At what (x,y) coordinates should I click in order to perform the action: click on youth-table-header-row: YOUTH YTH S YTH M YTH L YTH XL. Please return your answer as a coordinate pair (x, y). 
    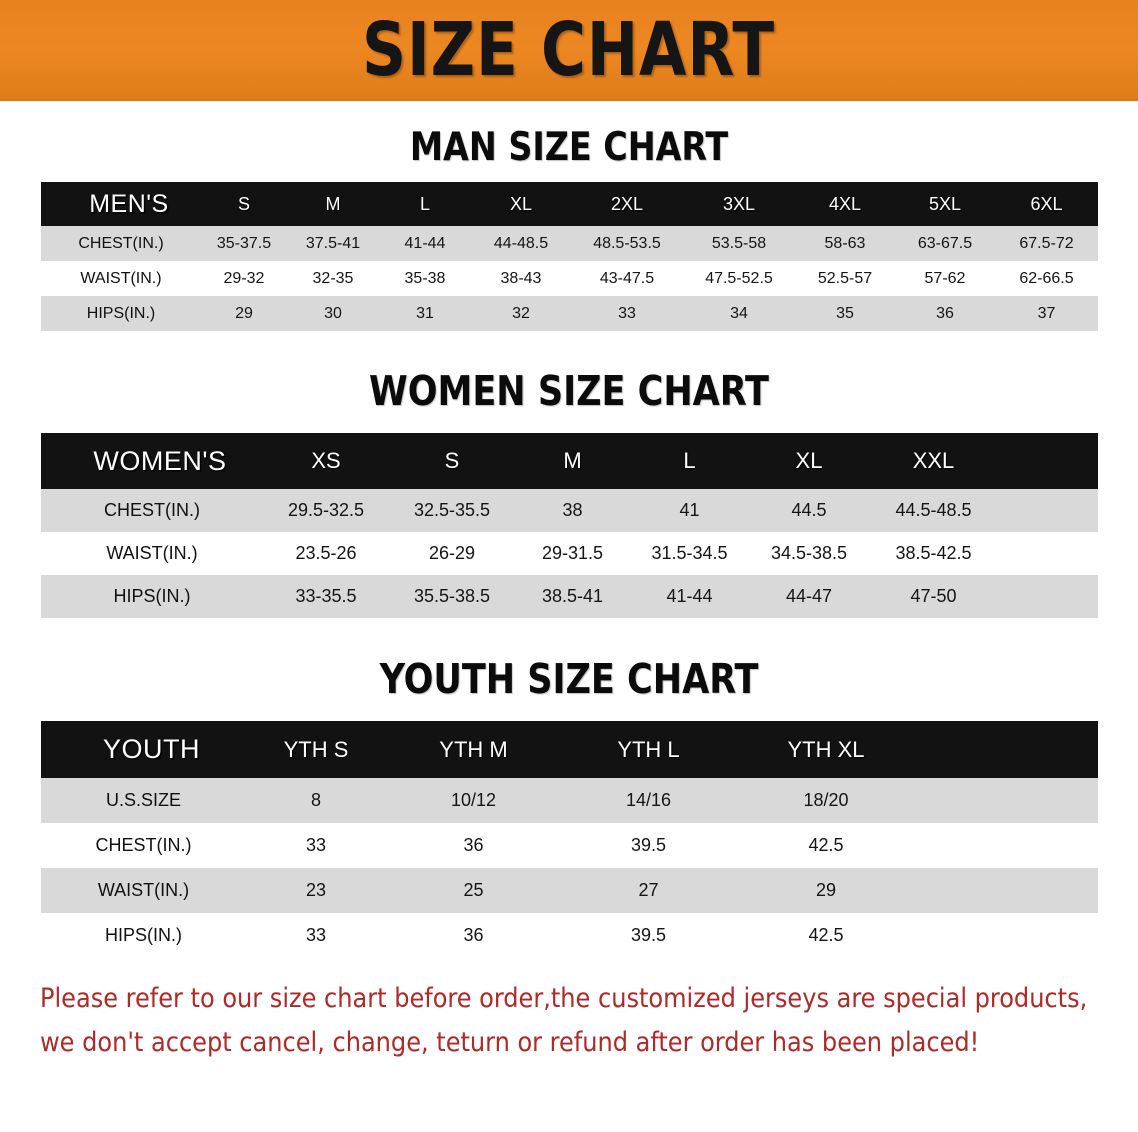
    Looking at the image, I should click on (569, 749).